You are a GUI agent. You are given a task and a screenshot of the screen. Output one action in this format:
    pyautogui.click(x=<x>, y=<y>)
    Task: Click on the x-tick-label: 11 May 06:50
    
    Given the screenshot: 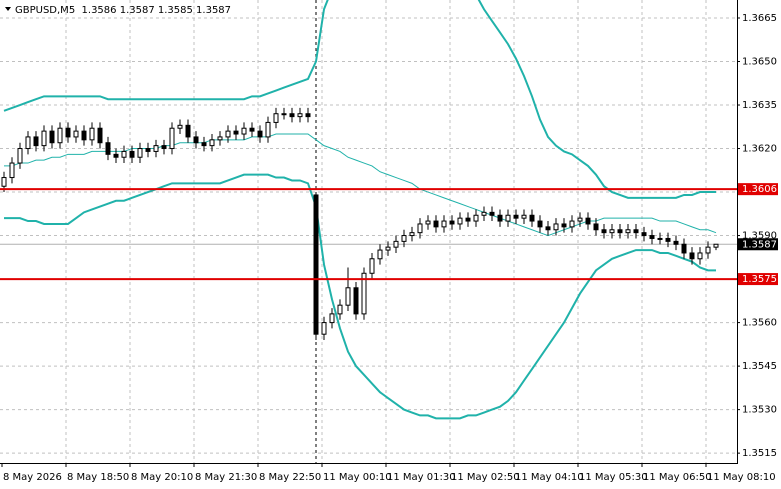 What is the action you would take?
    pyautogui.click(x=677, y=477)
    